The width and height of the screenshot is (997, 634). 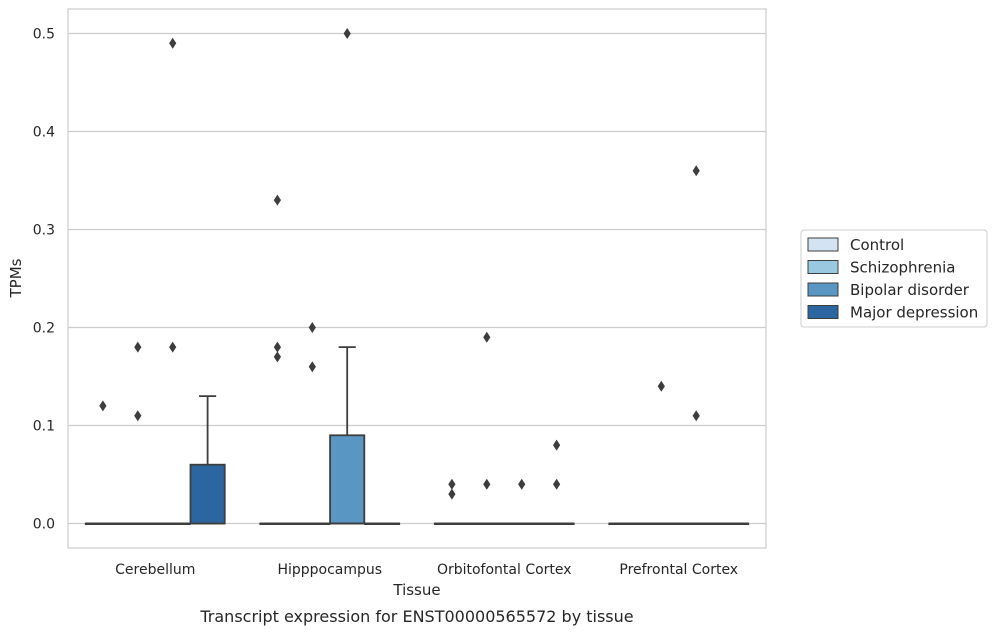 I want to click on x-tick-label: Cerebellum, so click(x=155, y=570).